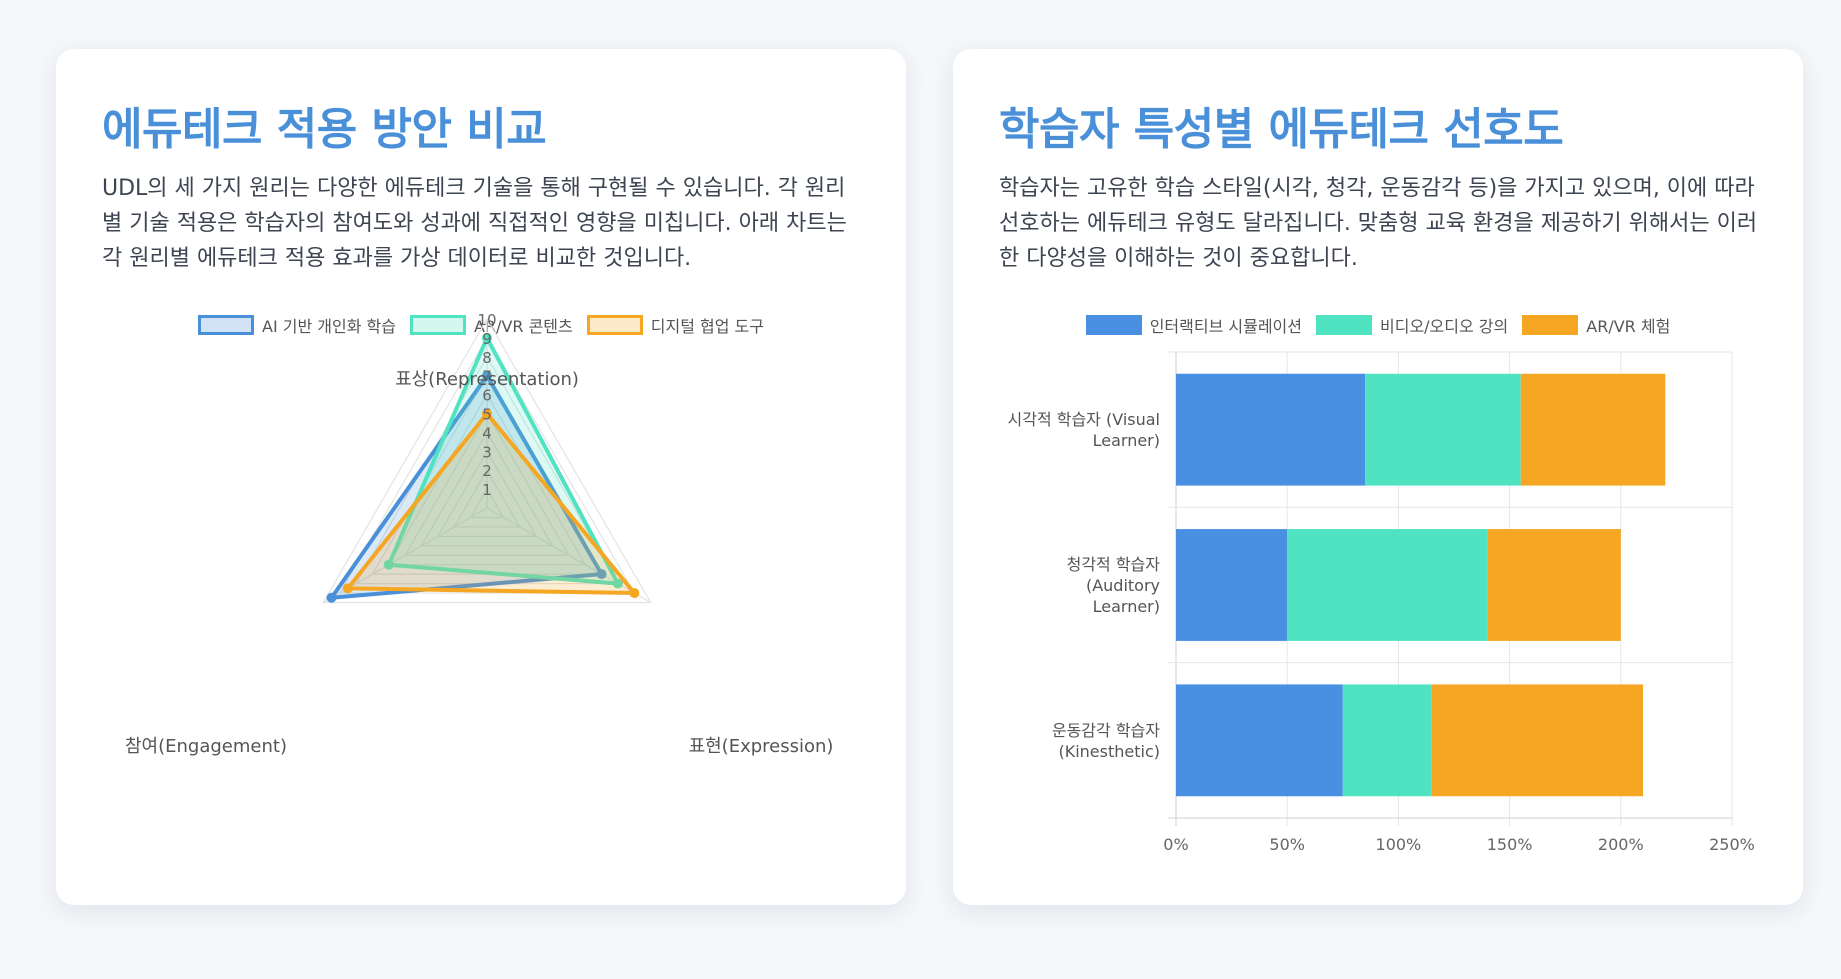 The width and height of the screenshot is (1841, 979). What do you see at coordinates (1114, 564) in the screenshot?
I see `y-category-label-line: 청각적 학습자` at bounding box center [1114, 564].